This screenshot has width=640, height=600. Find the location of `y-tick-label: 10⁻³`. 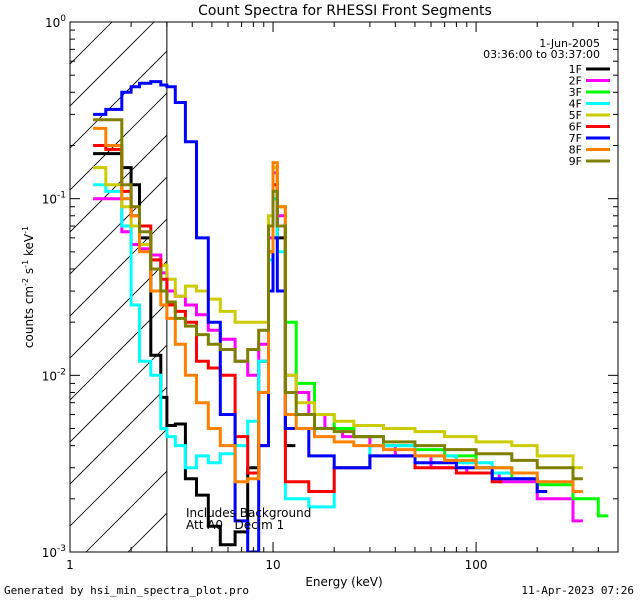

y-tick-label: 10⁻³ is located at coordinates (54, 552).